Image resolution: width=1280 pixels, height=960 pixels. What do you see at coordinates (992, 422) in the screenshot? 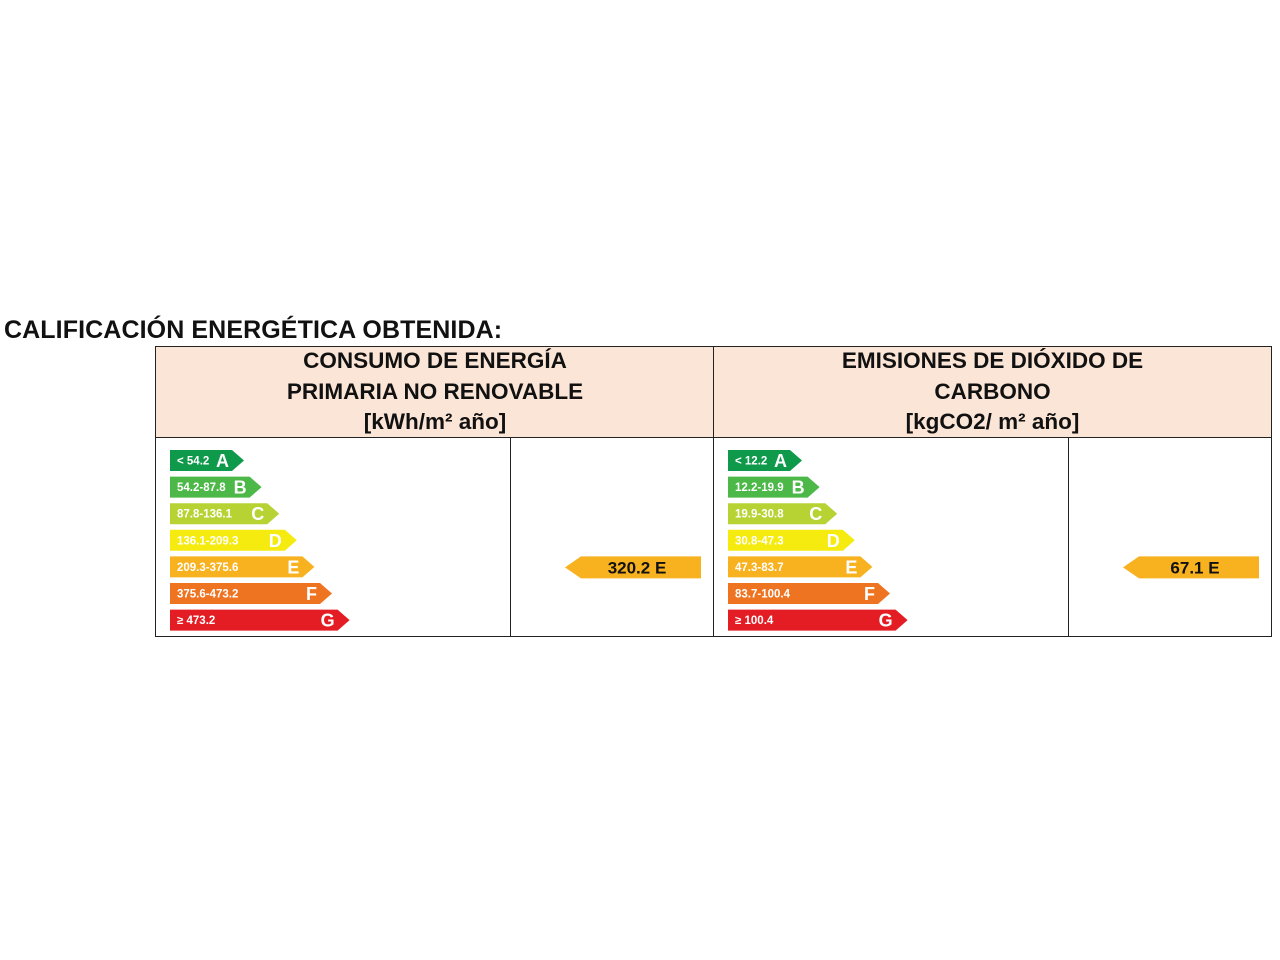
I see `emissions-header-units: [kgCO2/ m² año]` at bounding box center [992, 422].